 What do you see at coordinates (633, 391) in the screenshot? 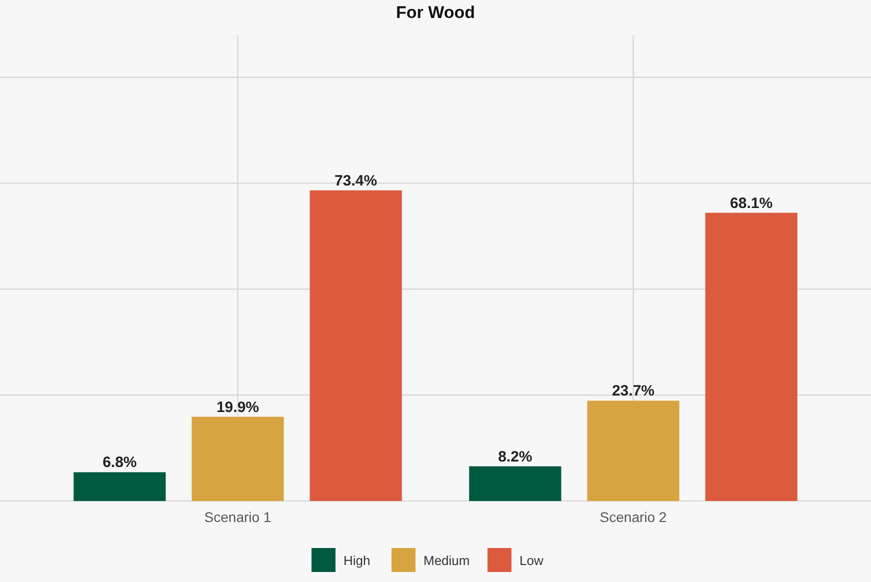
I see `data-label: 23.7%` at bounding box center [633, 391].